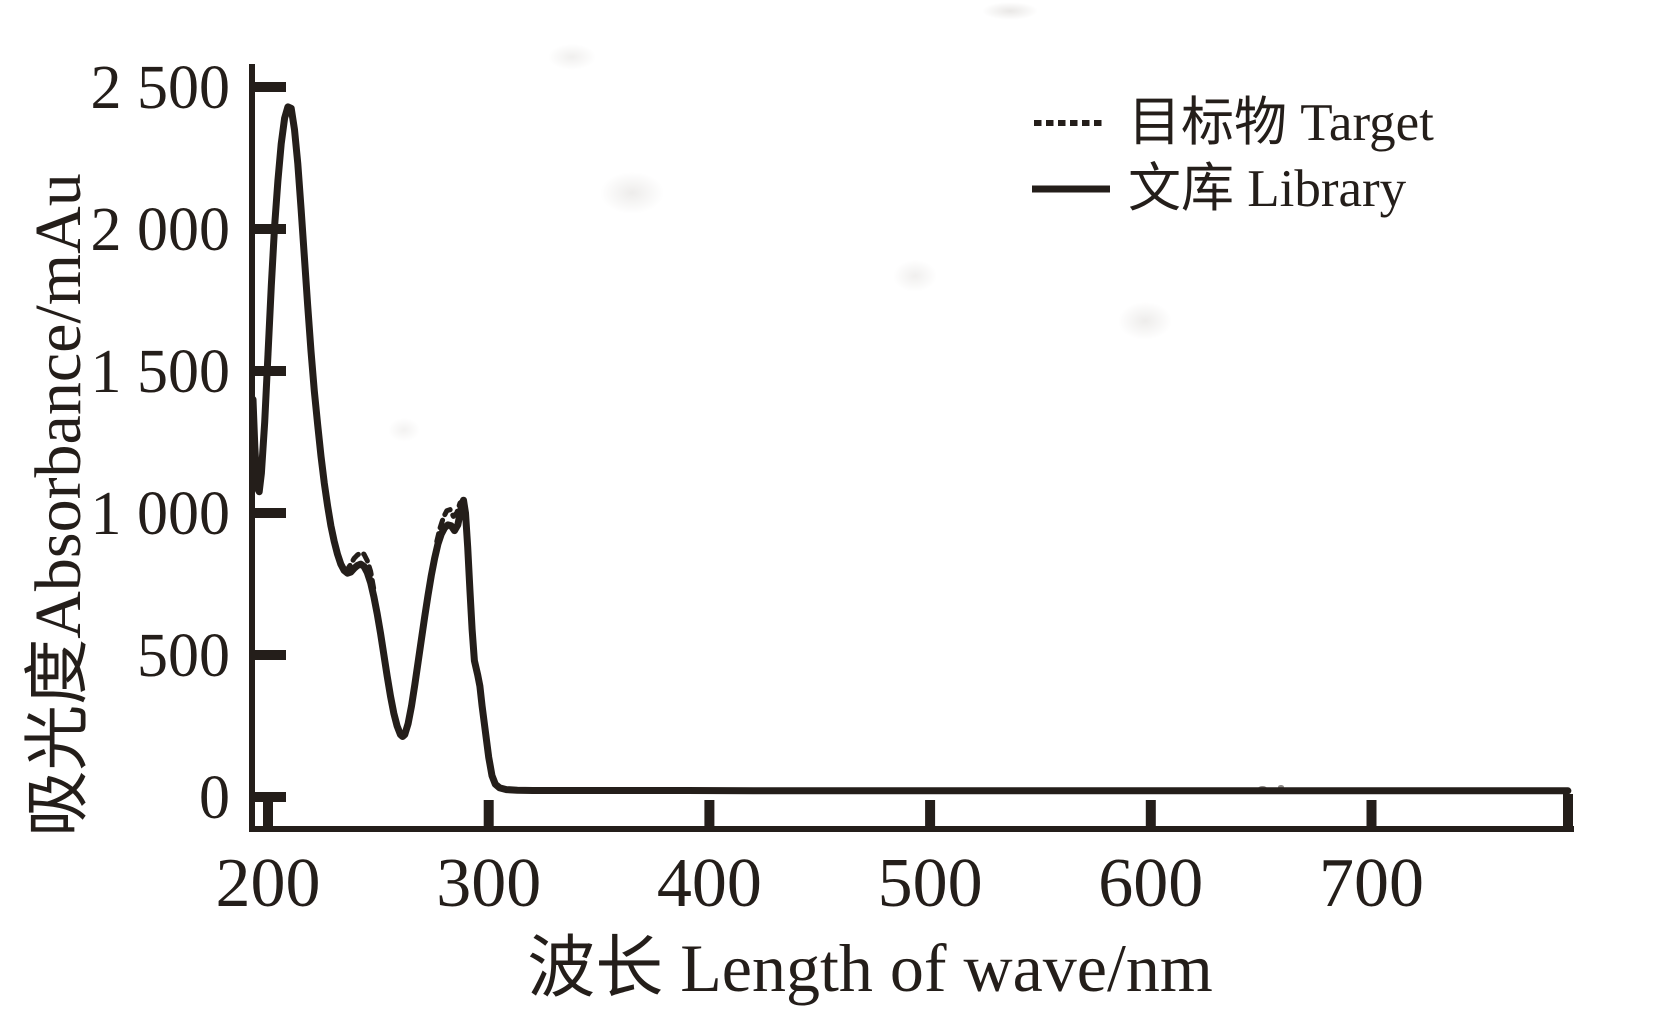 This screenshot has width=1654, height=1025. What do you see at coordinates (1071, 189) in the screenshot?
I see `solid-line-swatch` at bounding box center [1071, 189].